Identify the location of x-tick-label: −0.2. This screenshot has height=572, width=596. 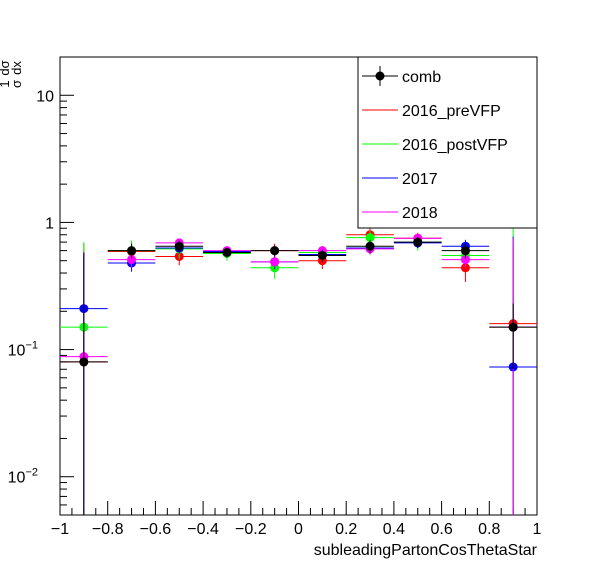
(251, 529).